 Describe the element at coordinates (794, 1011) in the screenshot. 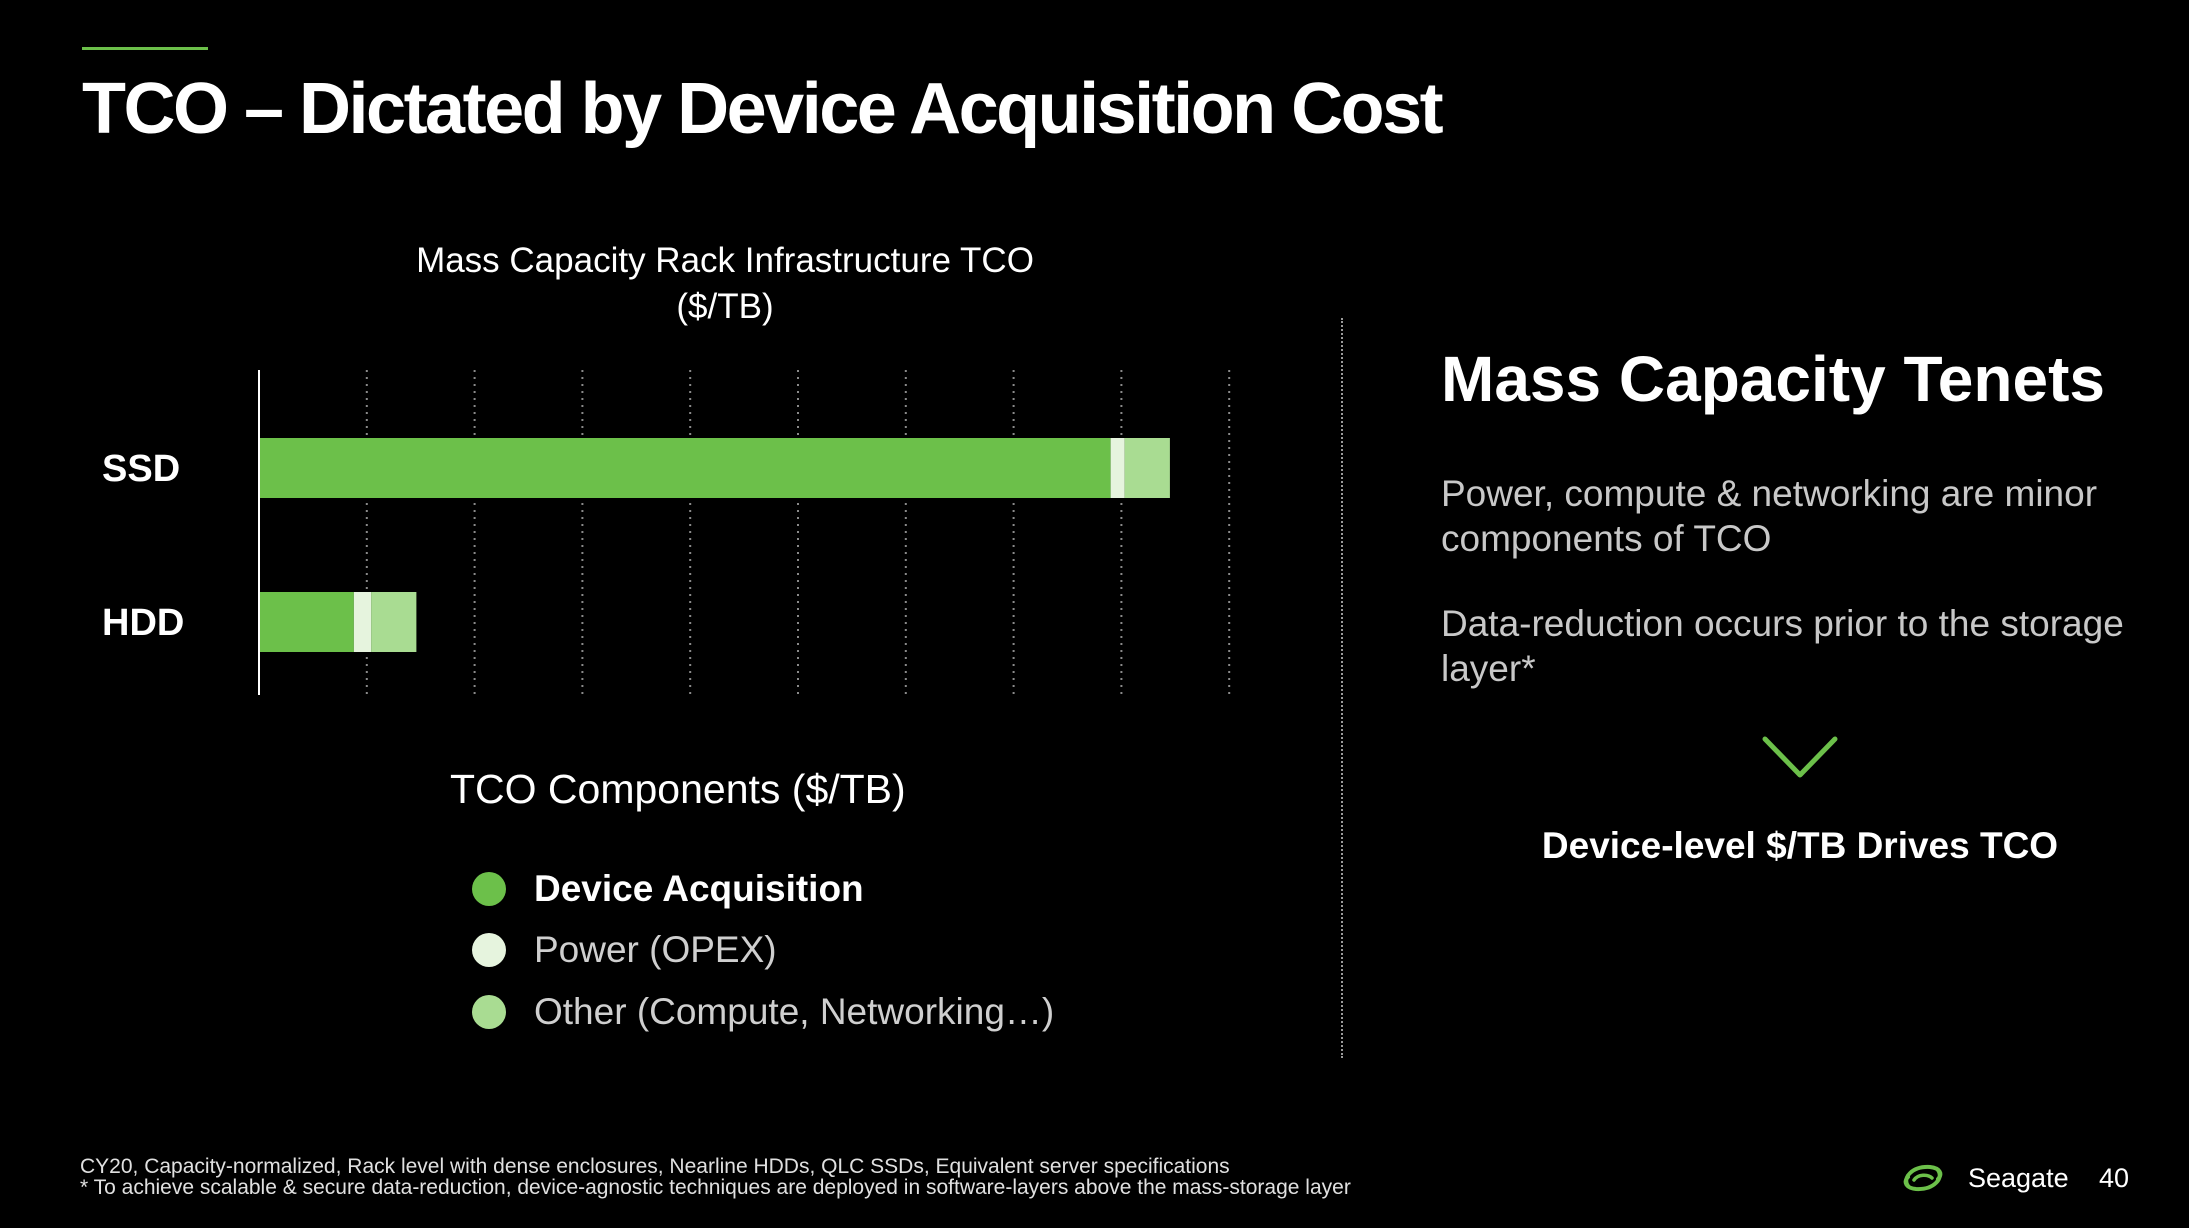

I see `legend-label-other: Other (Compute, Networking…)` at that location.